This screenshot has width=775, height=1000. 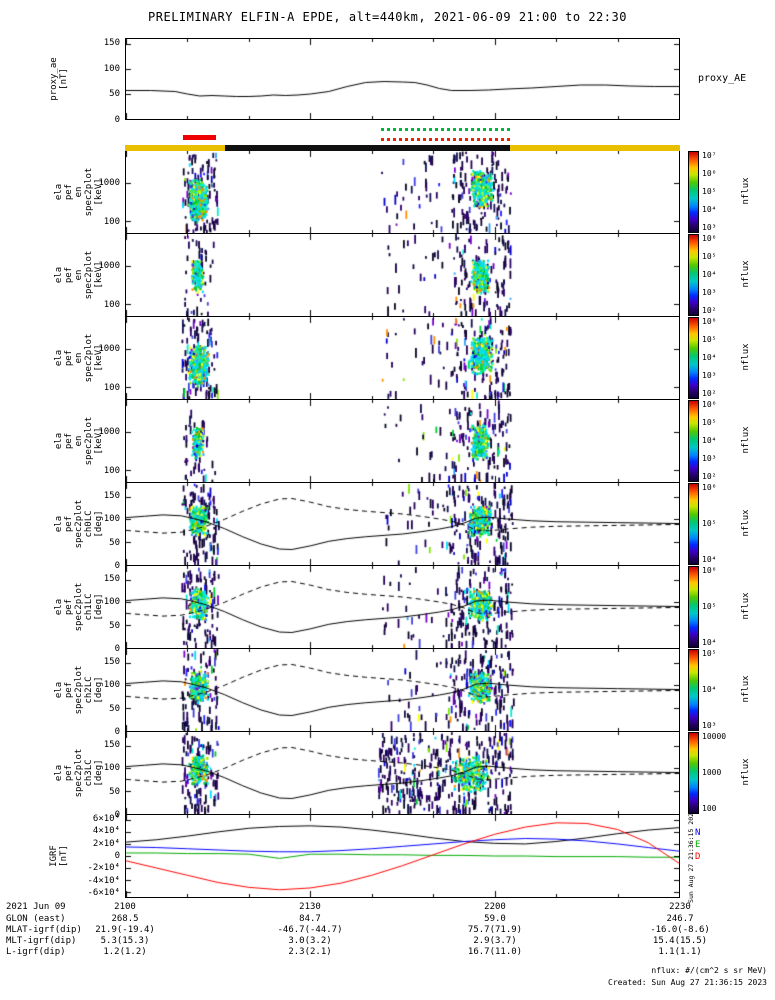 I want to click on xtick-label: 2100, so click(x=125, y=907).